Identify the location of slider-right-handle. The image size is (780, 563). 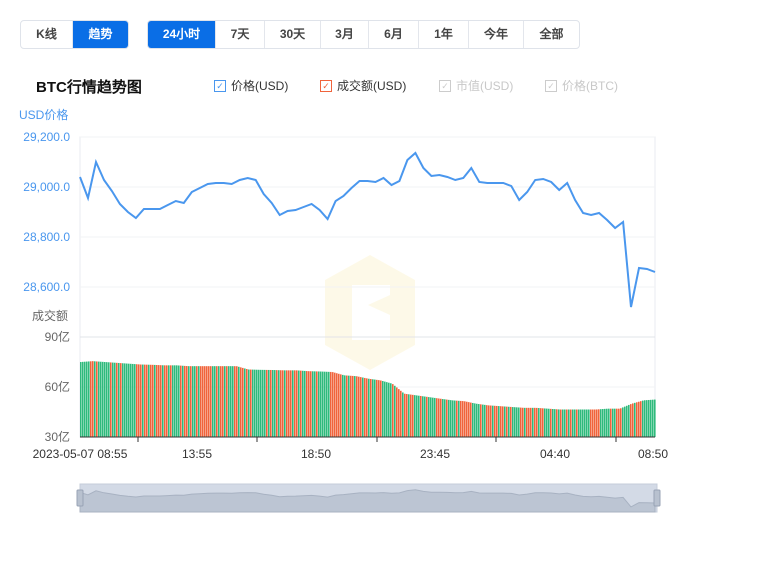
(657, 498).